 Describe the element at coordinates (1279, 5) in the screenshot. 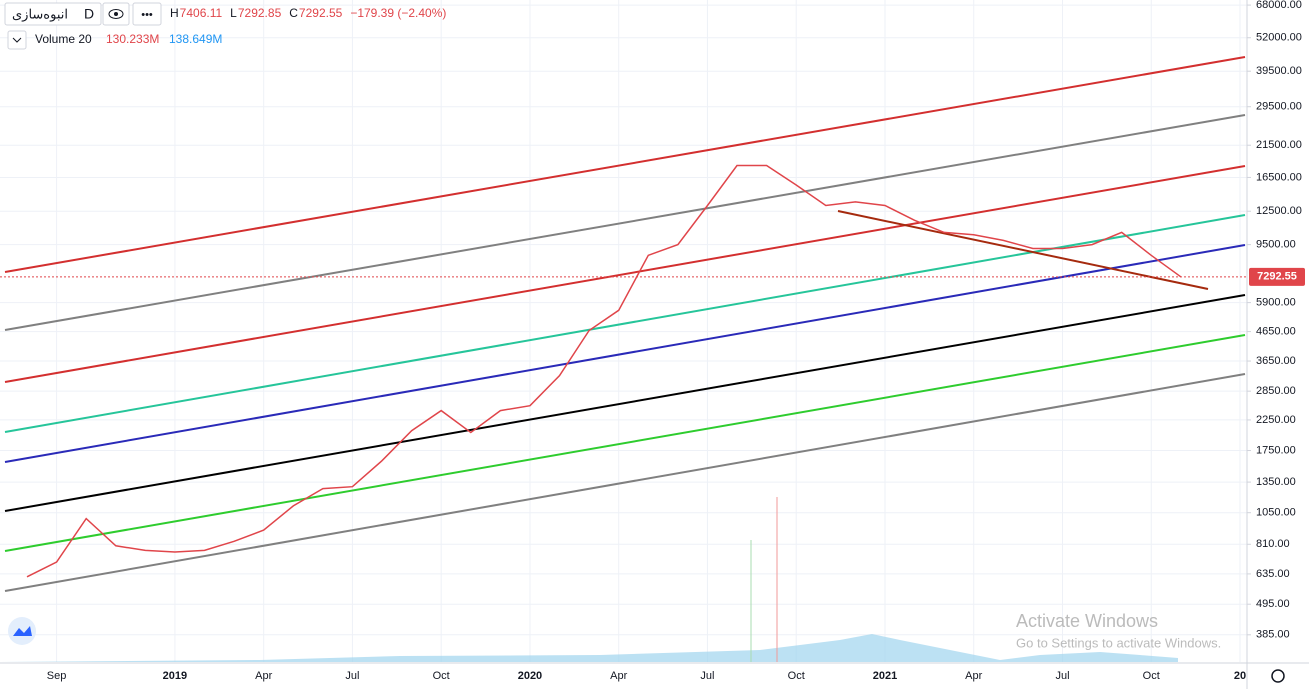

I see `y-tick-label: 68000.00` at that location.